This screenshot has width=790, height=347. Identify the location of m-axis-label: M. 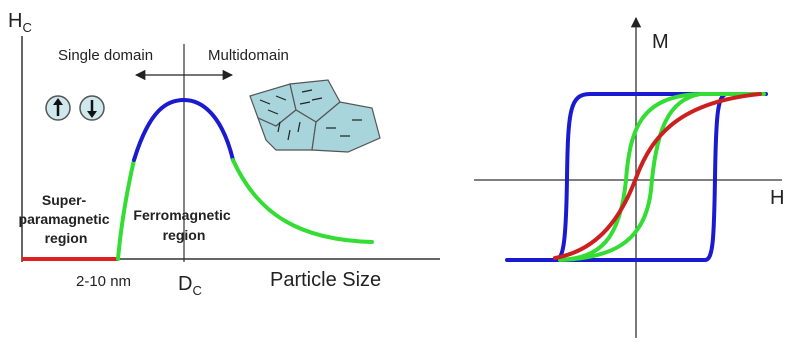
(660, 42).